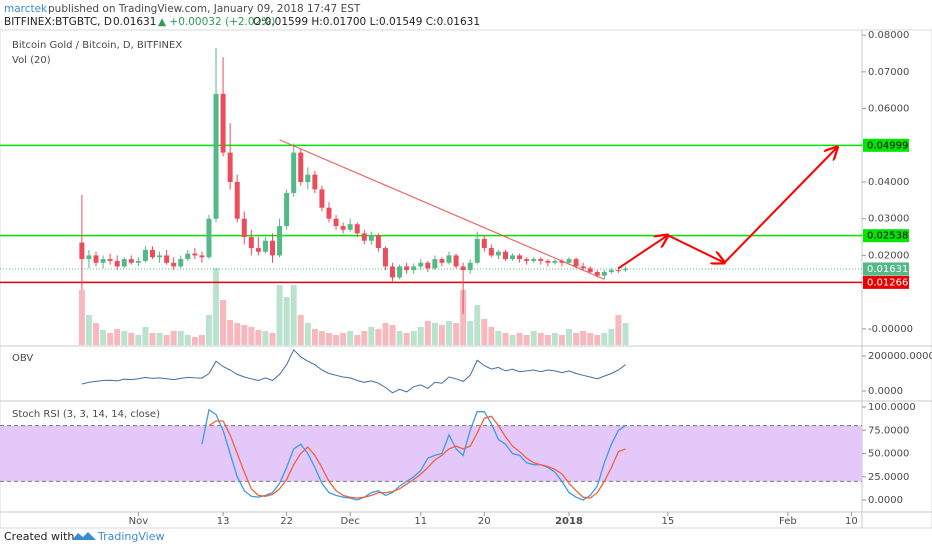 The width and height of the screenshot is (932, 550). Describe the element at coordinates (58, 22) in the screenshot. I see `symbol: BITFINEX:BTGBTC, D` at that location.